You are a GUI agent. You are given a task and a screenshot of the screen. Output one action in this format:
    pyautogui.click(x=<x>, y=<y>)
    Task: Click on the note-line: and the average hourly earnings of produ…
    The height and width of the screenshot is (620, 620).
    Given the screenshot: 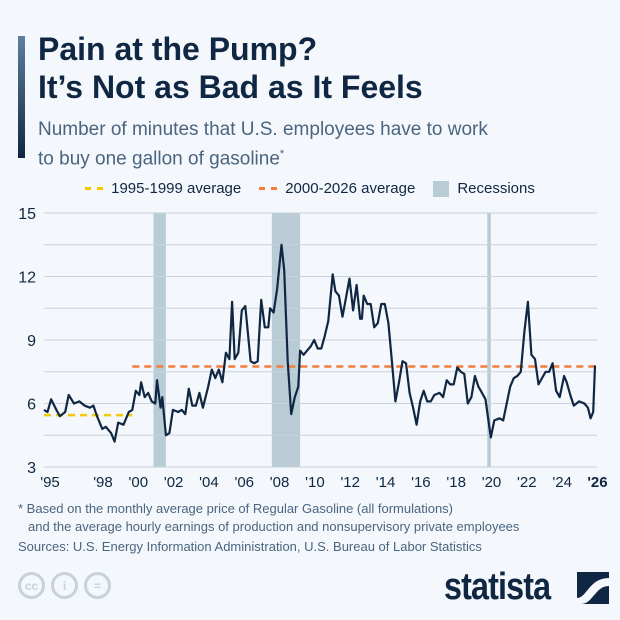 What is the action you would take?
    pyautogui.click(x=274, y=526)
    